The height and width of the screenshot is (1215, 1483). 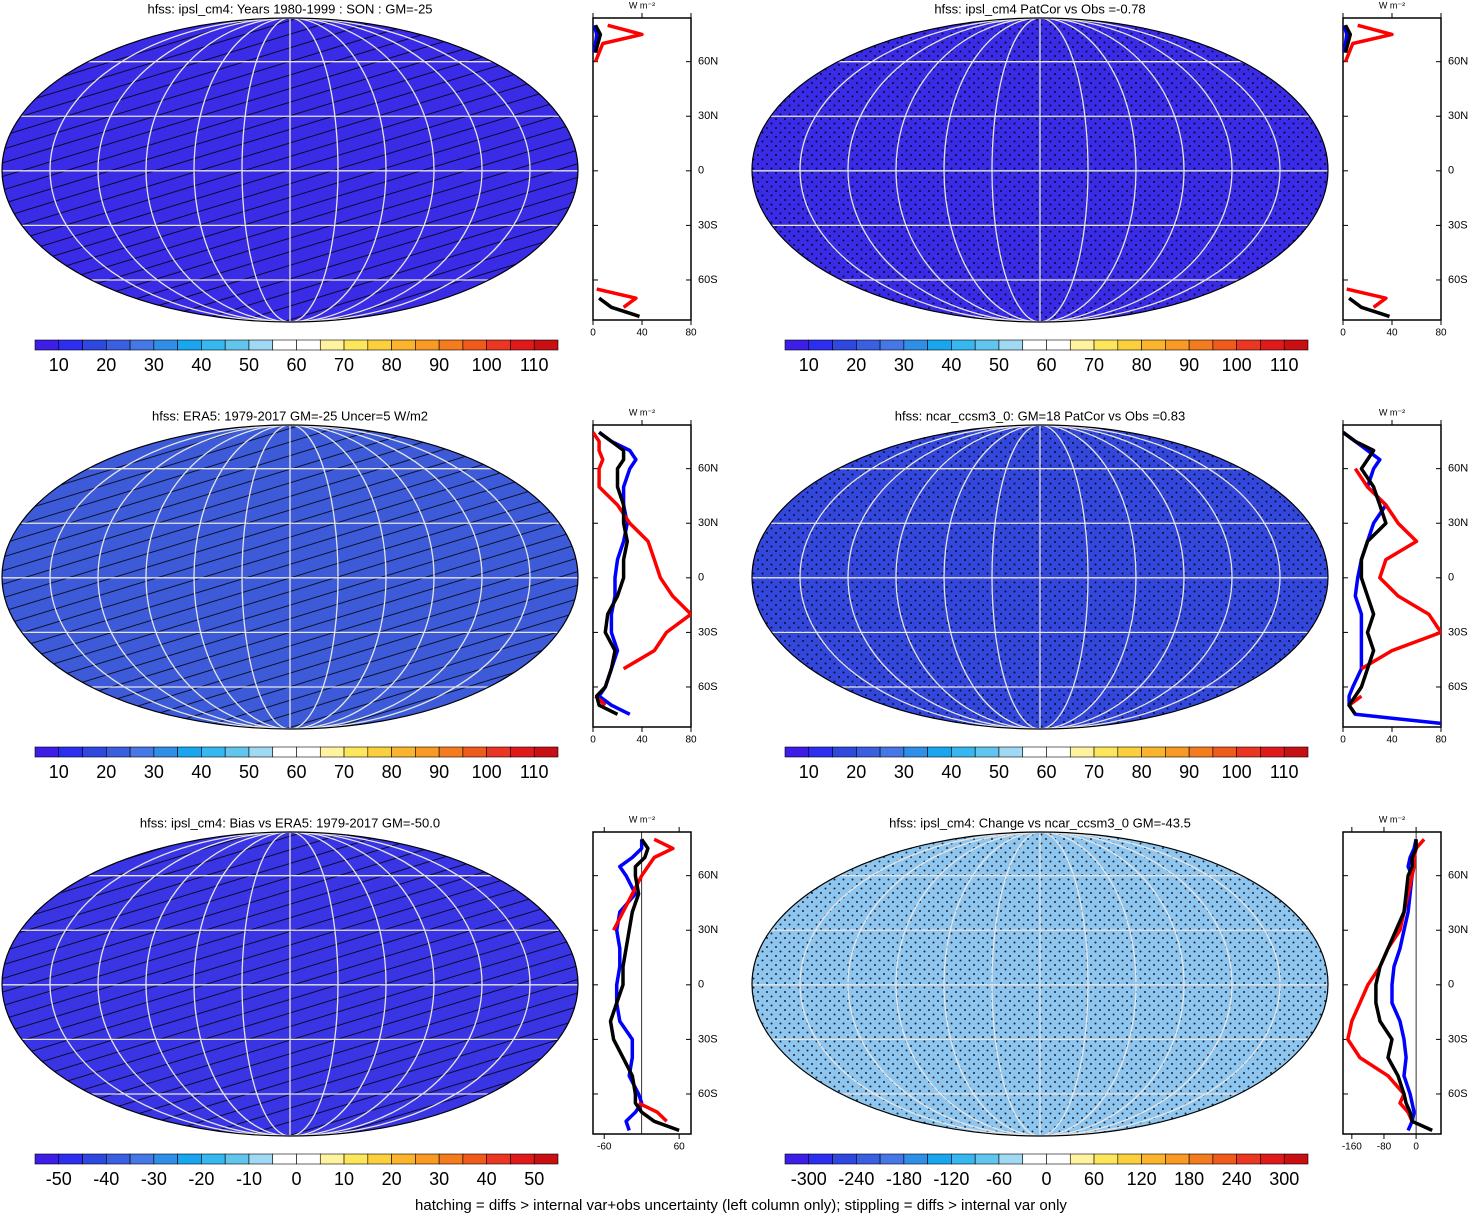 What do you see at coordinates (1046, 1179) in the screenshot?
I see `colorbar-tick-label: 0` at bounding box center [1046, 1179].